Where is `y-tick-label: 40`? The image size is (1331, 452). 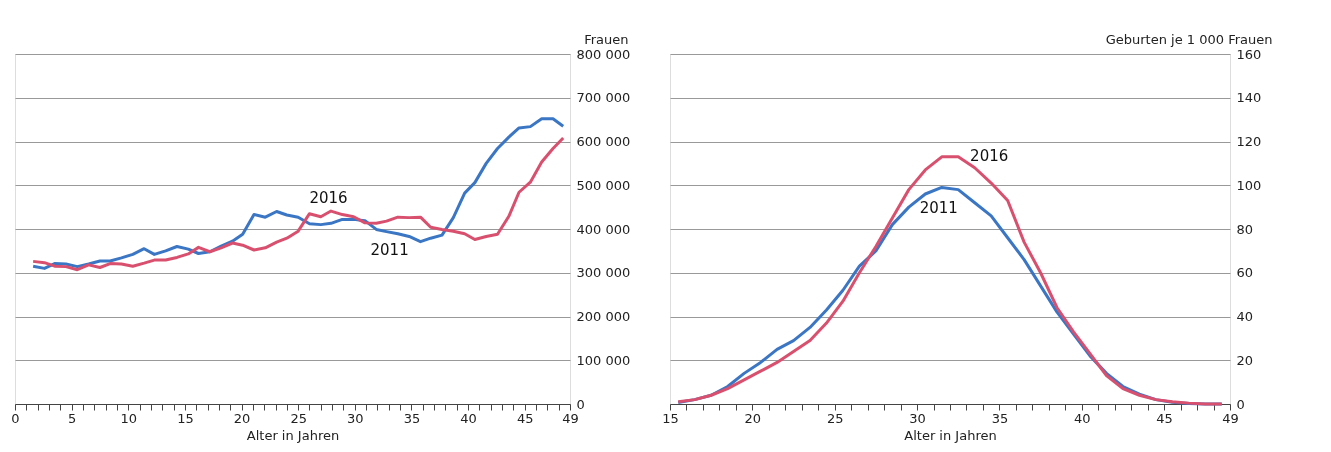 y-tick-label: 40 is located at coordinates (1245, 316).